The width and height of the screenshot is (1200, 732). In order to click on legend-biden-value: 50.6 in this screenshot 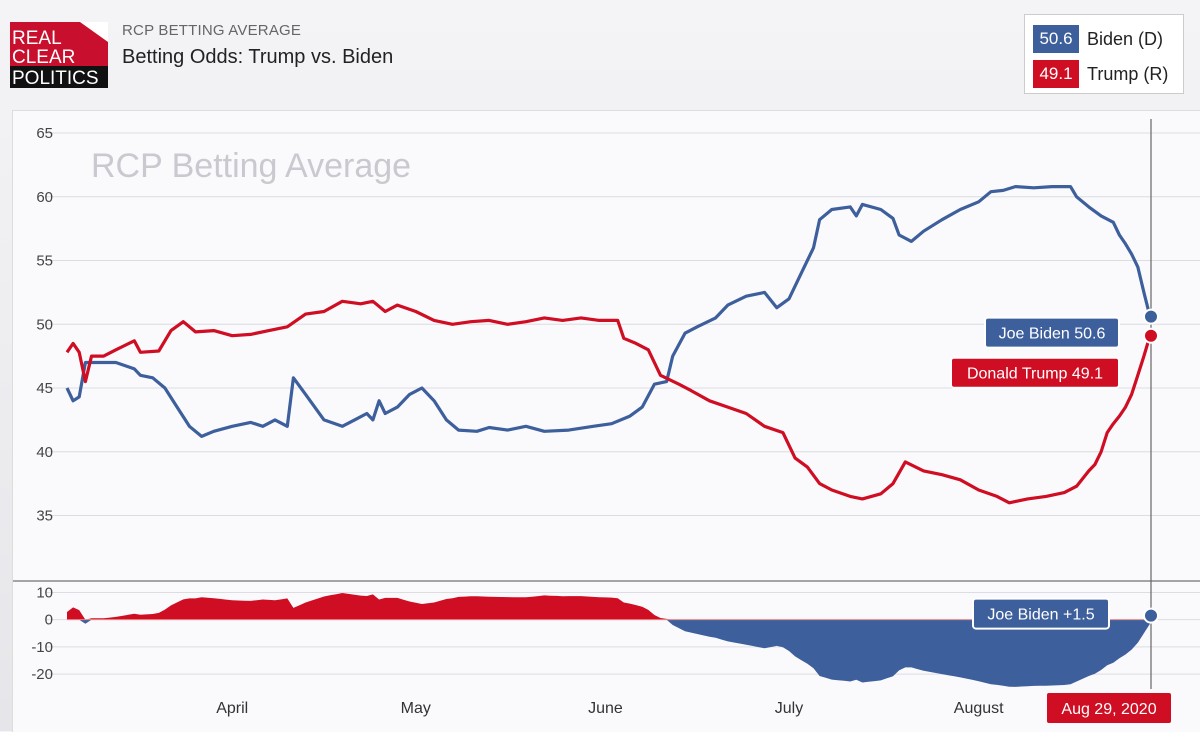, I will do `click(1056, 39)`.